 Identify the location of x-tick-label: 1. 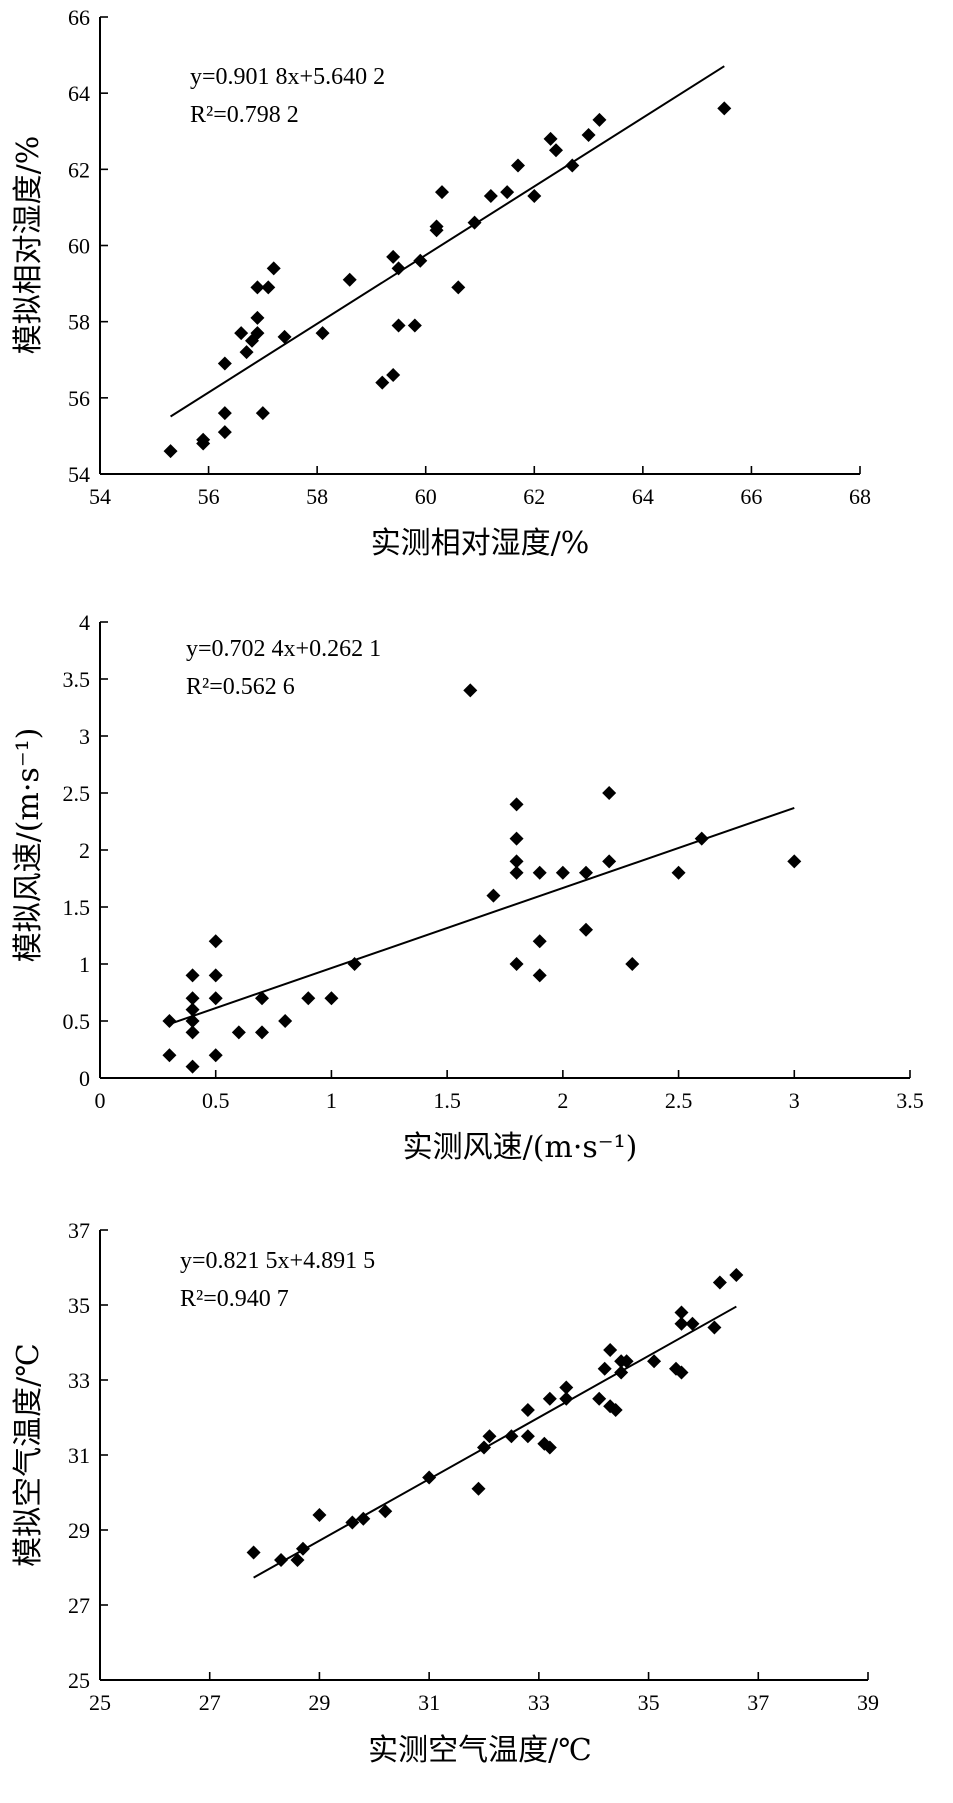
(331, 1100).